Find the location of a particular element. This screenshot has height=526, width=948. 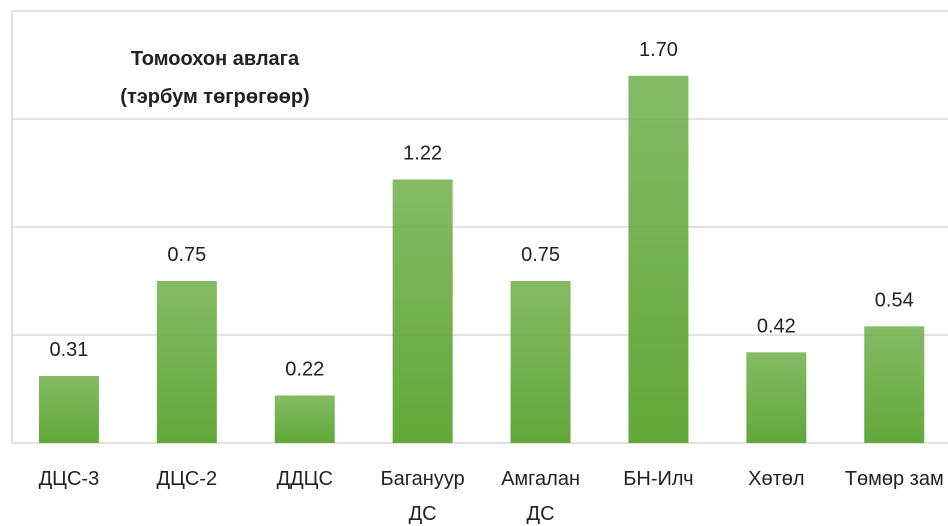

x-tick-label: Багануур ДС is located at coordinates (422, 496).